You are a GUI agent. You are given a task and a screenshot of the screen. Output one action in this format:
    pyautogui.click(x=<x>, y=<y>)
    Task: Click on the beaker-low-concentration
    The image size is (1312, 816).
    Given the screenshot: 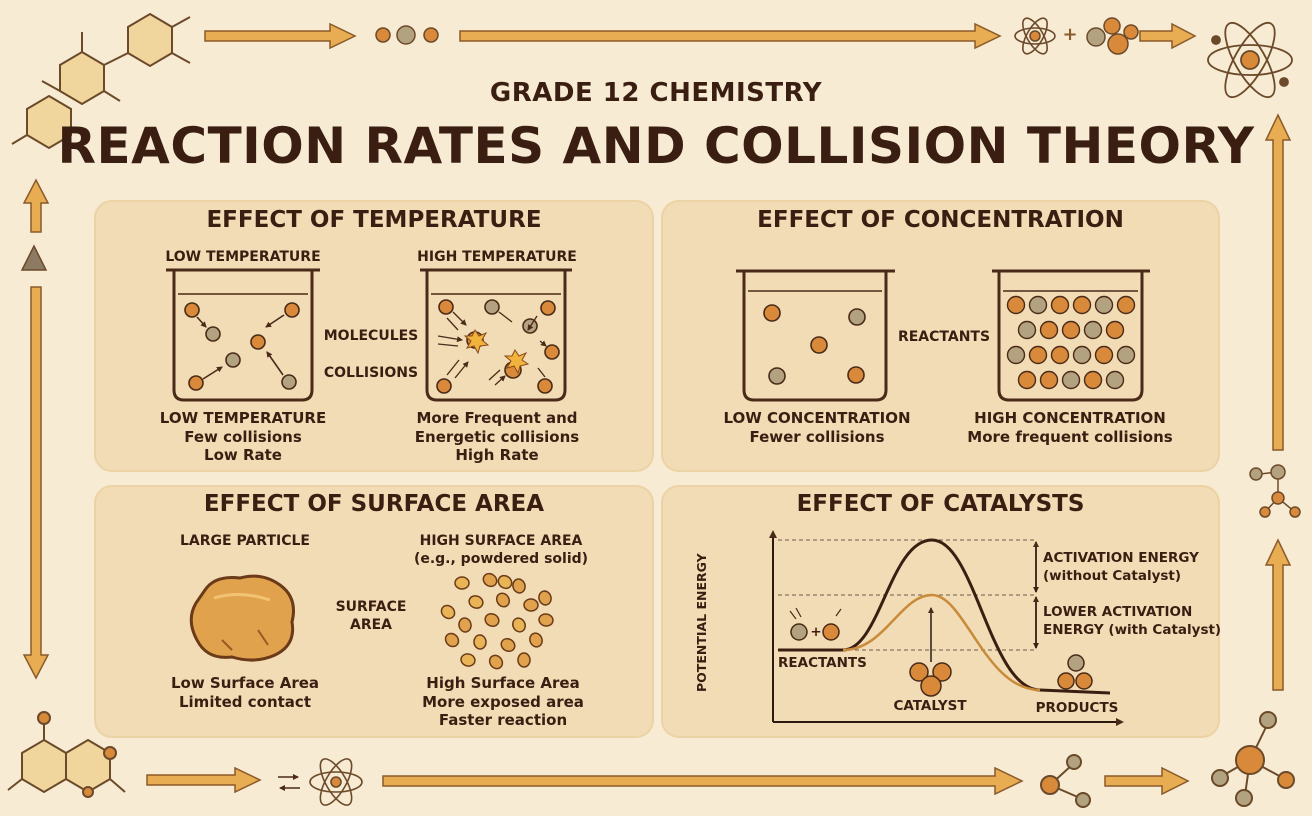 What is the action you would take?
    pyautogui.click(x=815, y=335)
    